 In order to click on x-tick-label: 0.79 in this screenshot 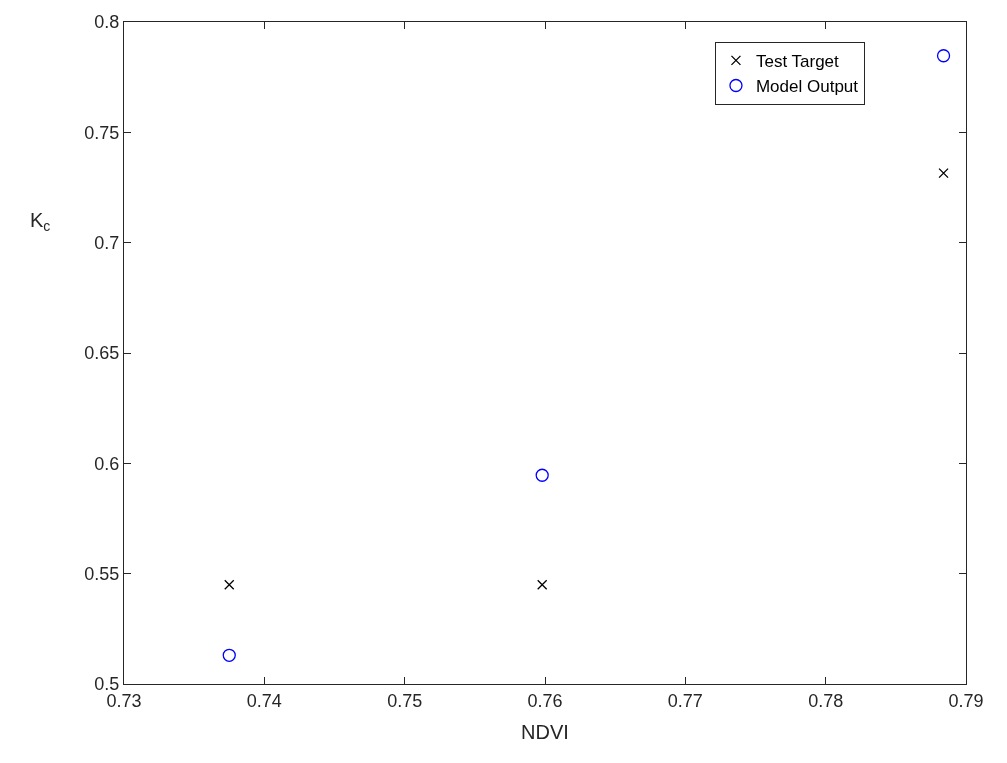, I will do `click(966, 700)`.